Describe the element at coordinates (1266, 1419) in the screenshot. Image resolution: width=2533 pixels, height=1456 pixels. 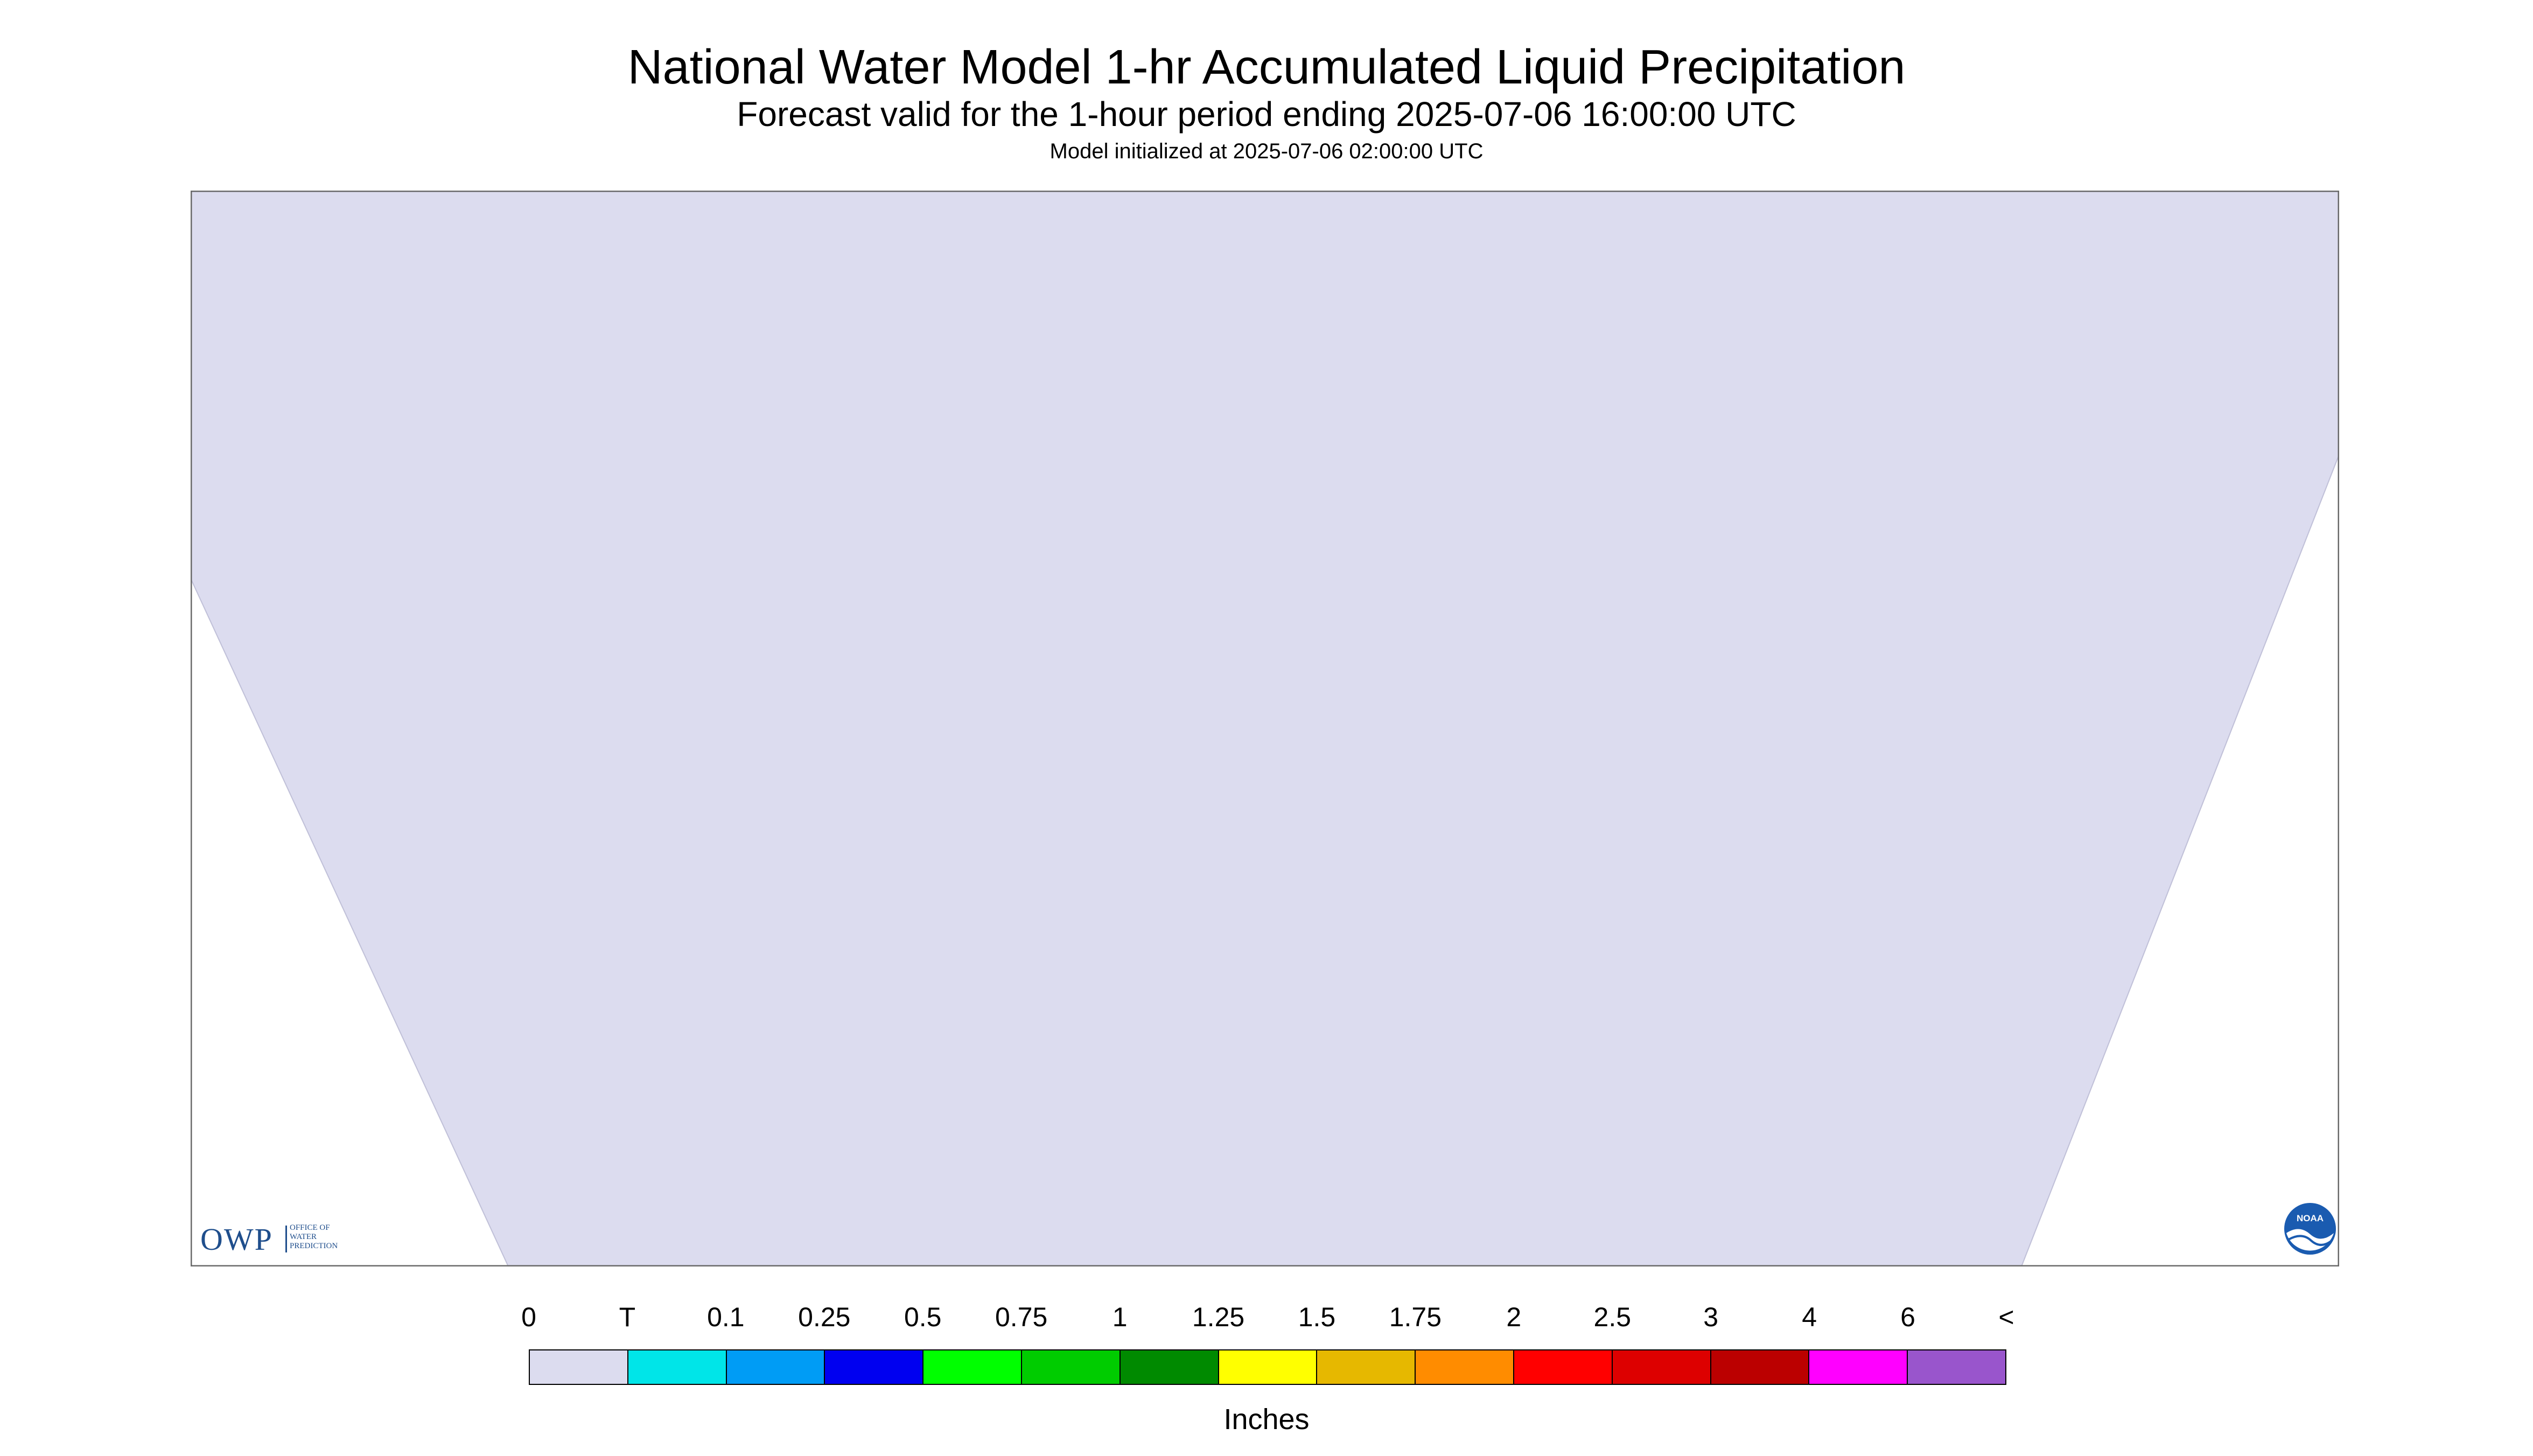
I see `legend-units: Inches` at that location.